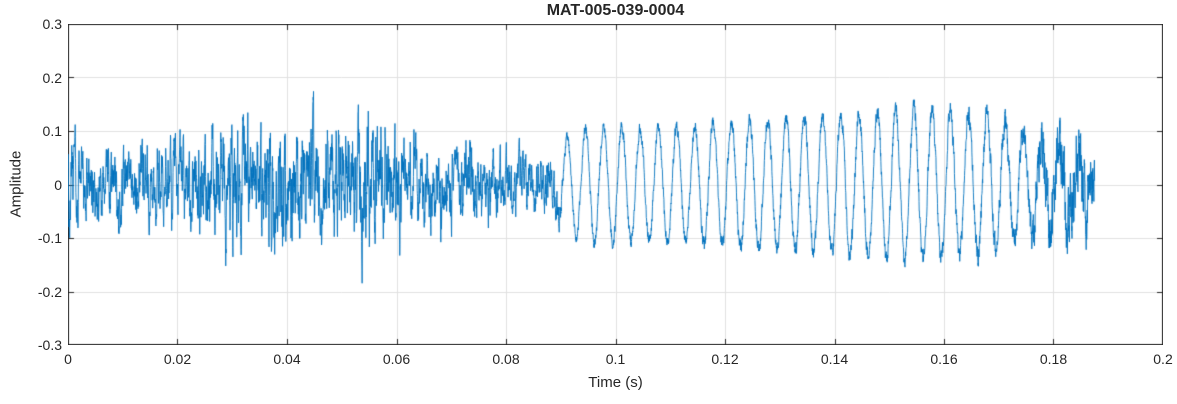 The height and width of the screenshot is (404, 1177). I want to click on x-tick-label: 0.14, so click(834, 359).